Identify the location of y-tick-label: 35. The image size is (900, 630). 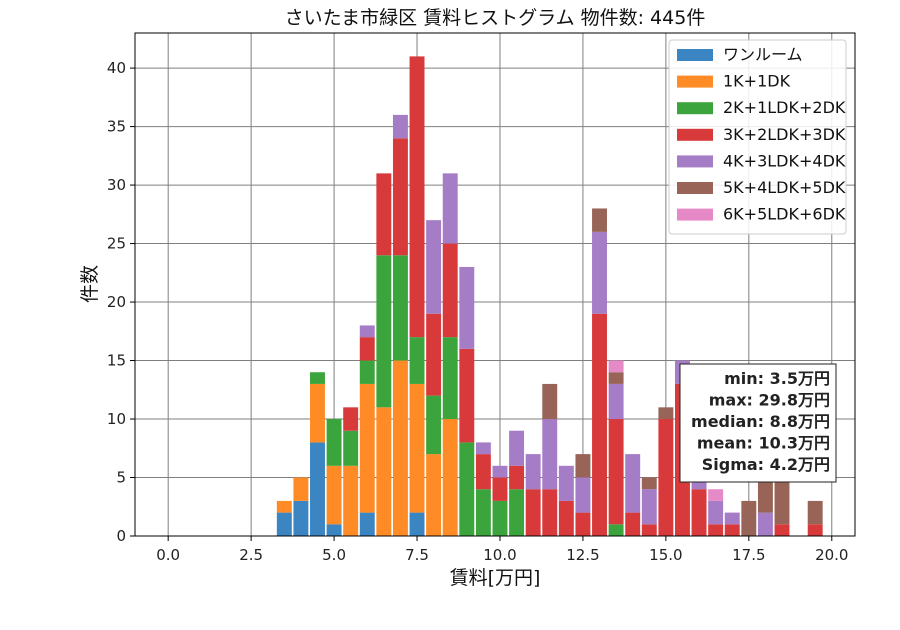
(116, 127).